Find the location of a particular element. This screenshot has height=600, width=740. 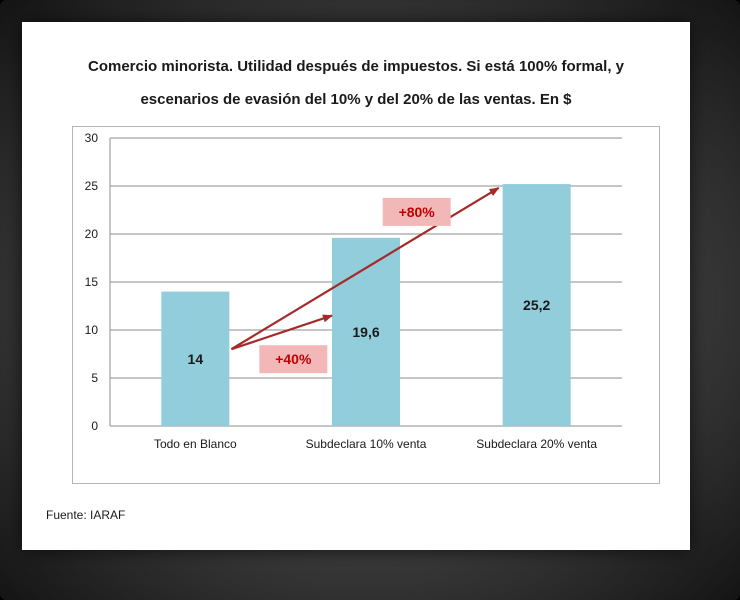

growth-callout-label: +40% is located at coordinates (293, 359).